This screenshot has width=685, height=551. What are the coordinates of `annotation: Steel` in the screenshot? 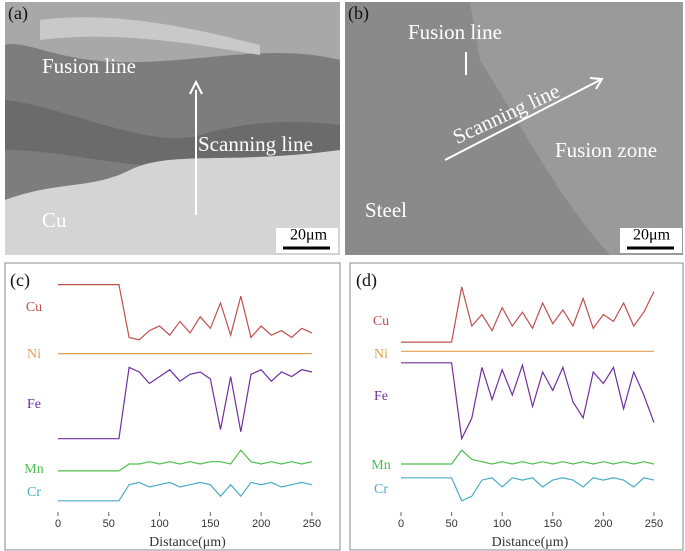 It's located at (386, 210).